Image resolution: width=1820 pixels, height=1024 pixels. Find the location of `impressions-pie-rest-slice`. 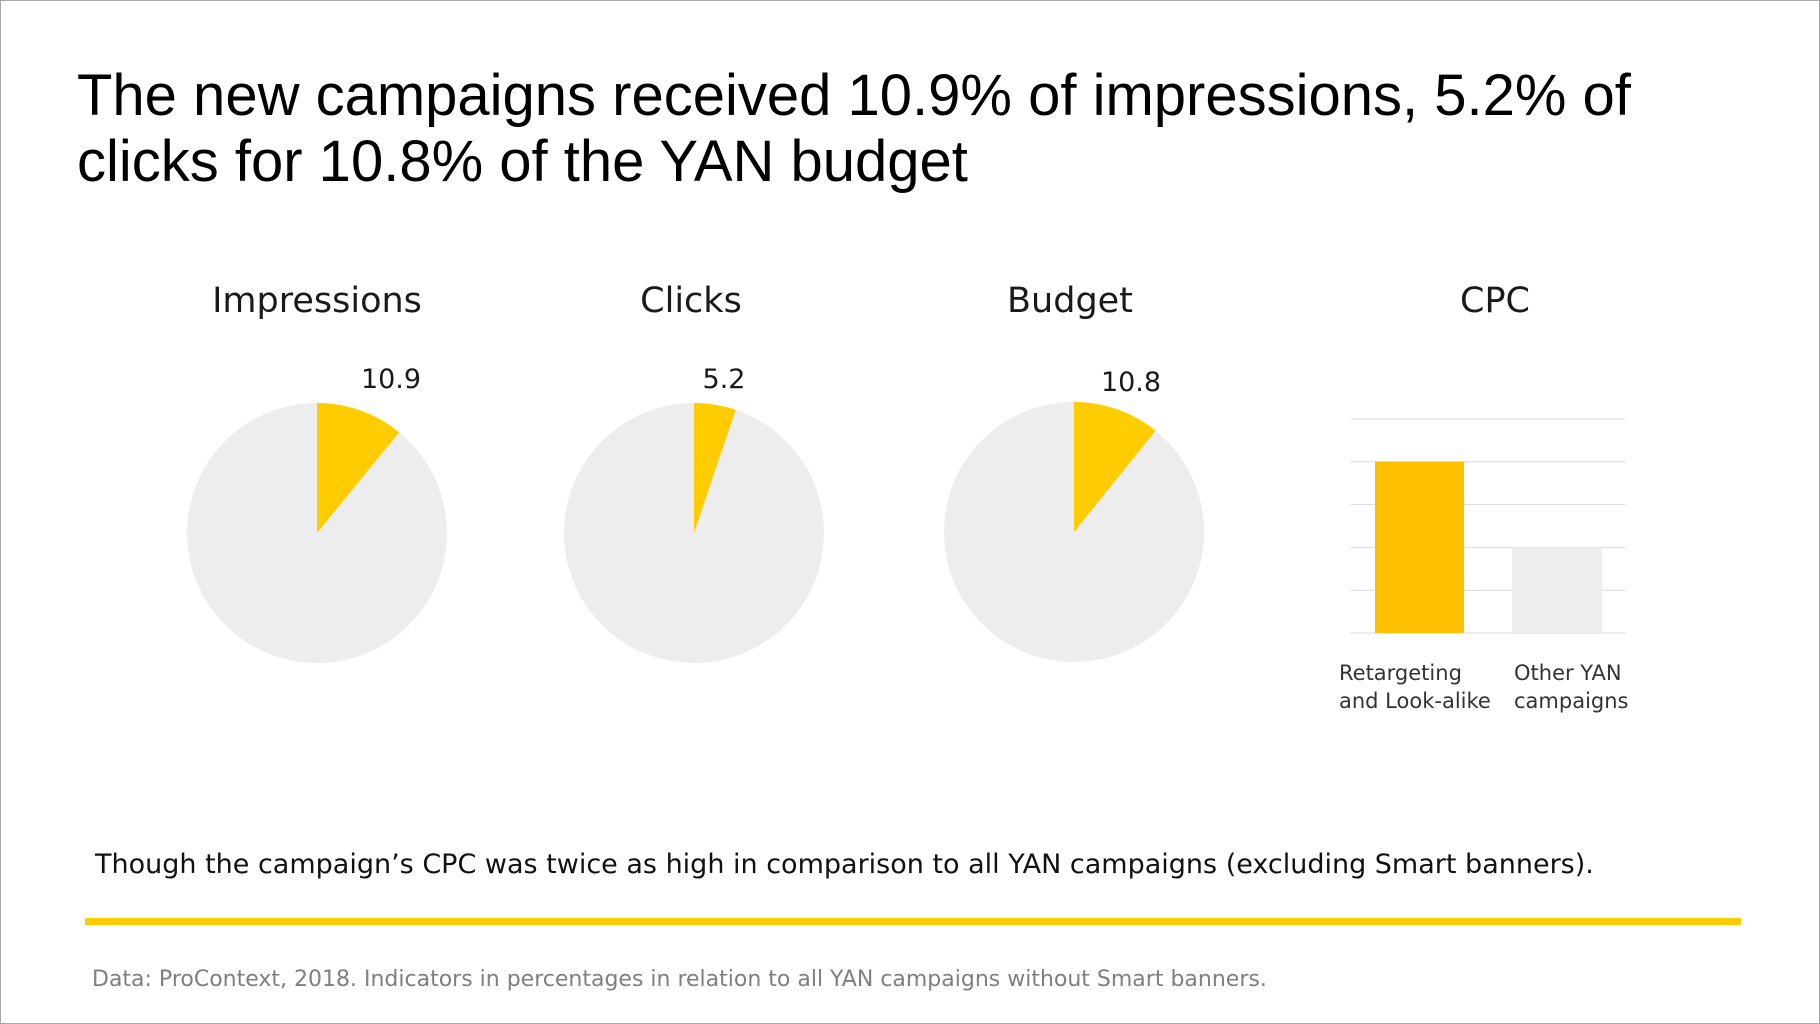

impressions-pie-rest-slice is located at coordinates (317, 533).